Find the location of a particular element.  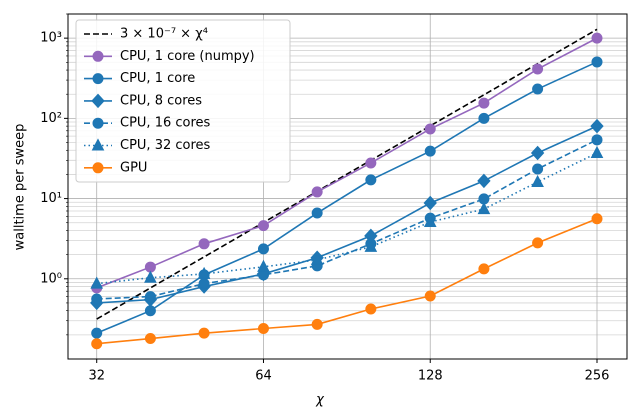

legend-label: CPU, 16 cores is located at coordinates (165, 123).